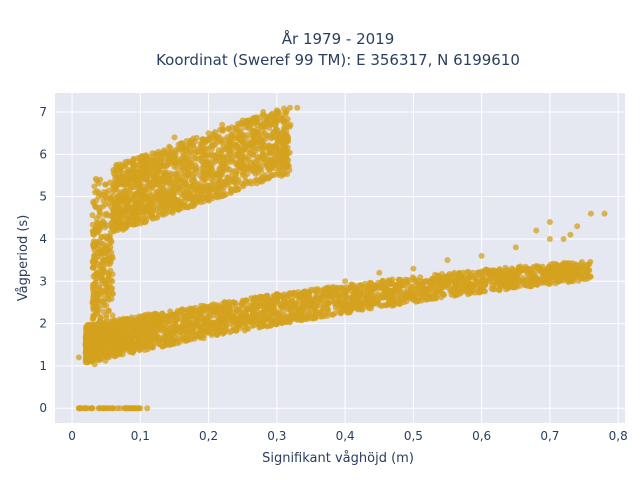 The width and height of the screenshot is (640, 480). What do you see at coordinates (43, 366) in the screenshot?
I see `y-tick-label: 1` at bounding box center [43, 366].